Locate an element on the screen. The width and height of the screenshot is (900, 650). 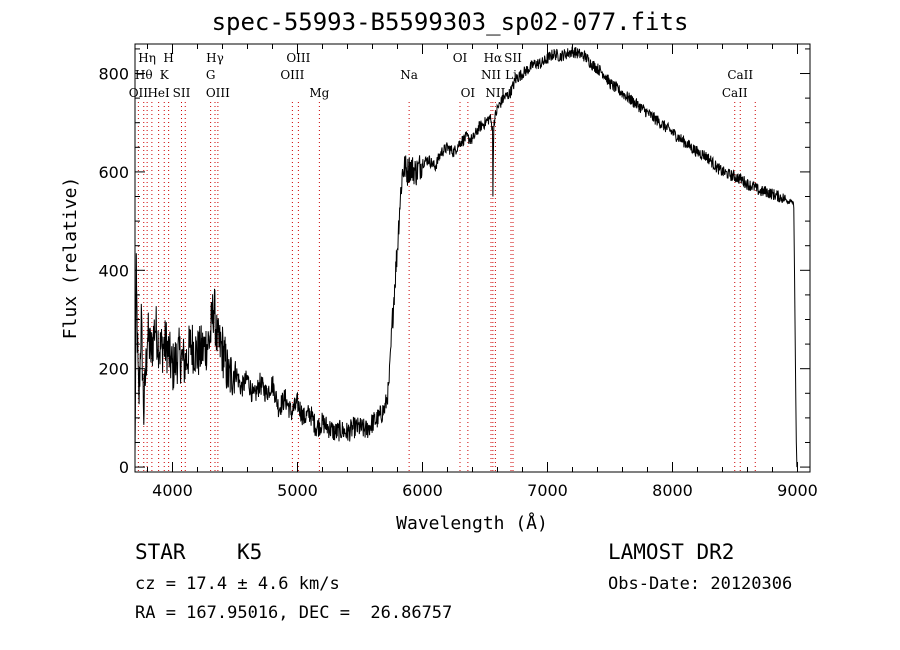
x-tick-label: 4000 is located at coordinates (172, 490).